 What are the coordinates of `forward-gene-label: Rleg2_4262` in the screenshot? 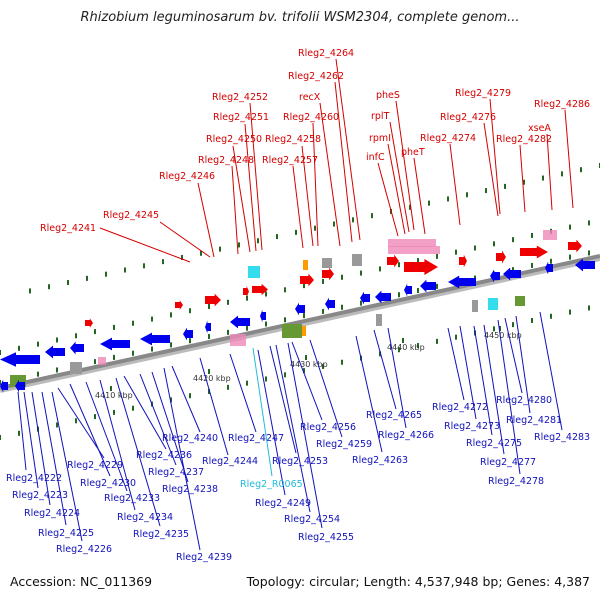 It's located at (316, 76).